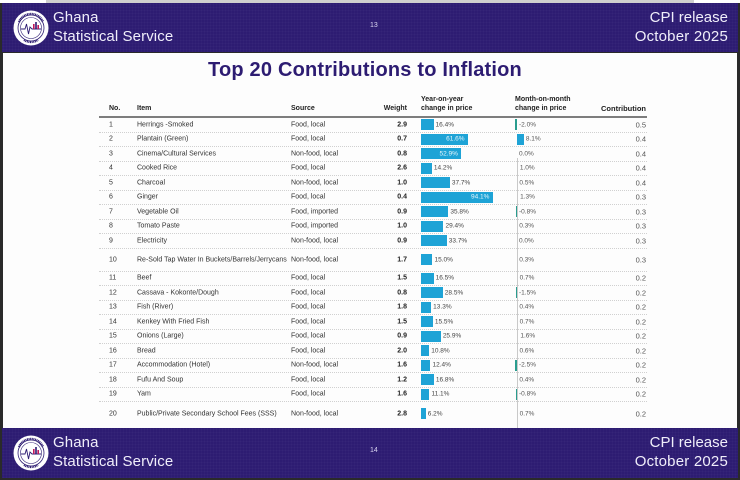  I want to click on col-header-source: Source, so click(303, 108).